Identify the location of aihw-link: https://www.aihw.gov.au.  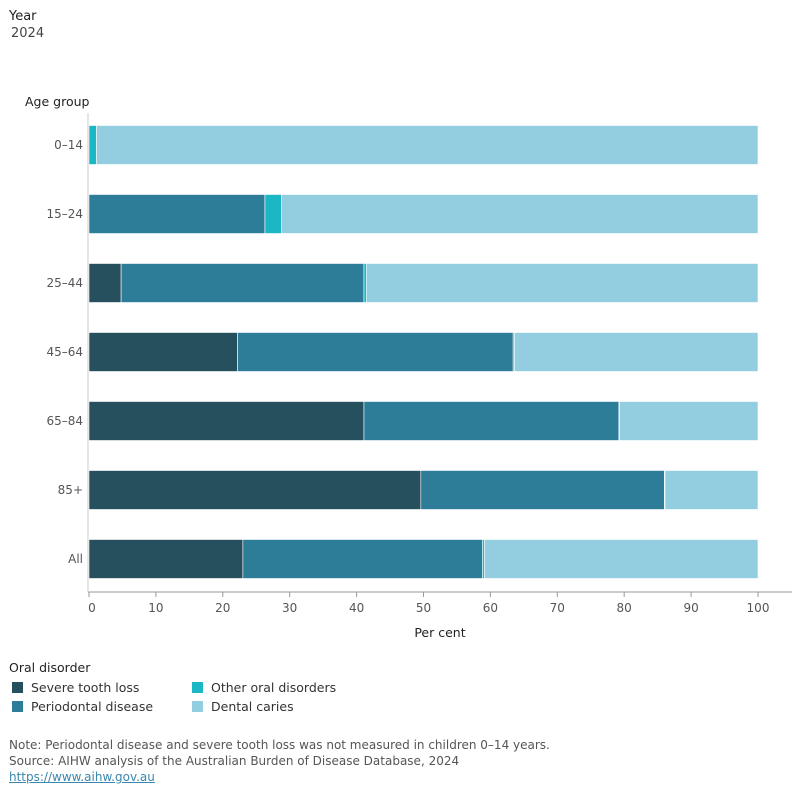
(82, 777).